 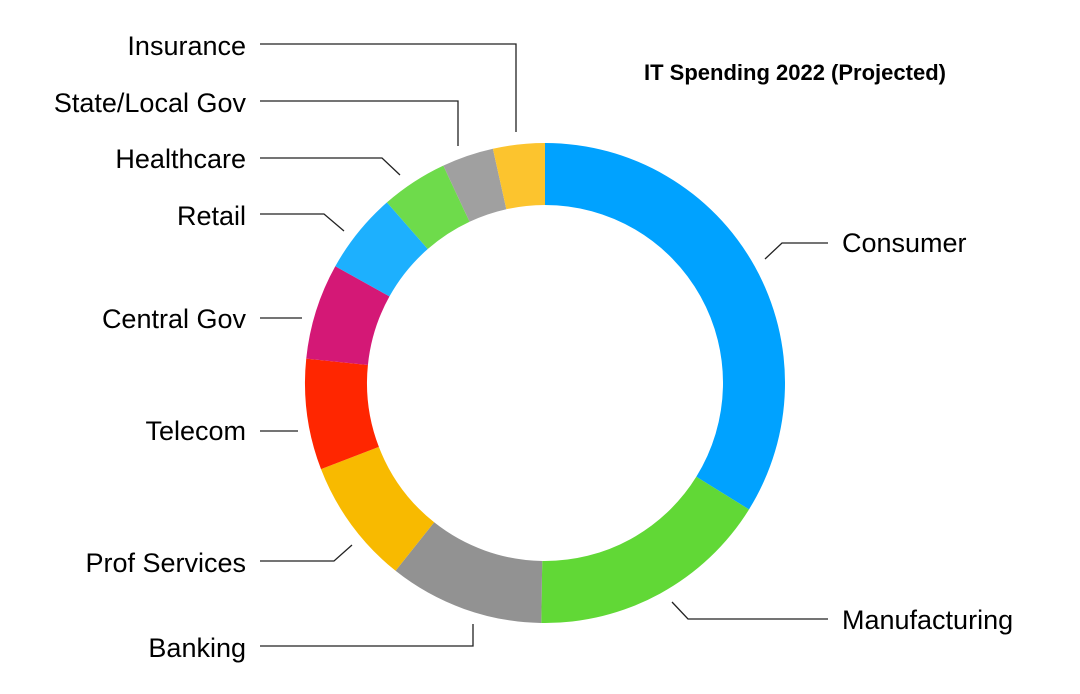 I want to click on slice-retail, so click(x=381, y=249).